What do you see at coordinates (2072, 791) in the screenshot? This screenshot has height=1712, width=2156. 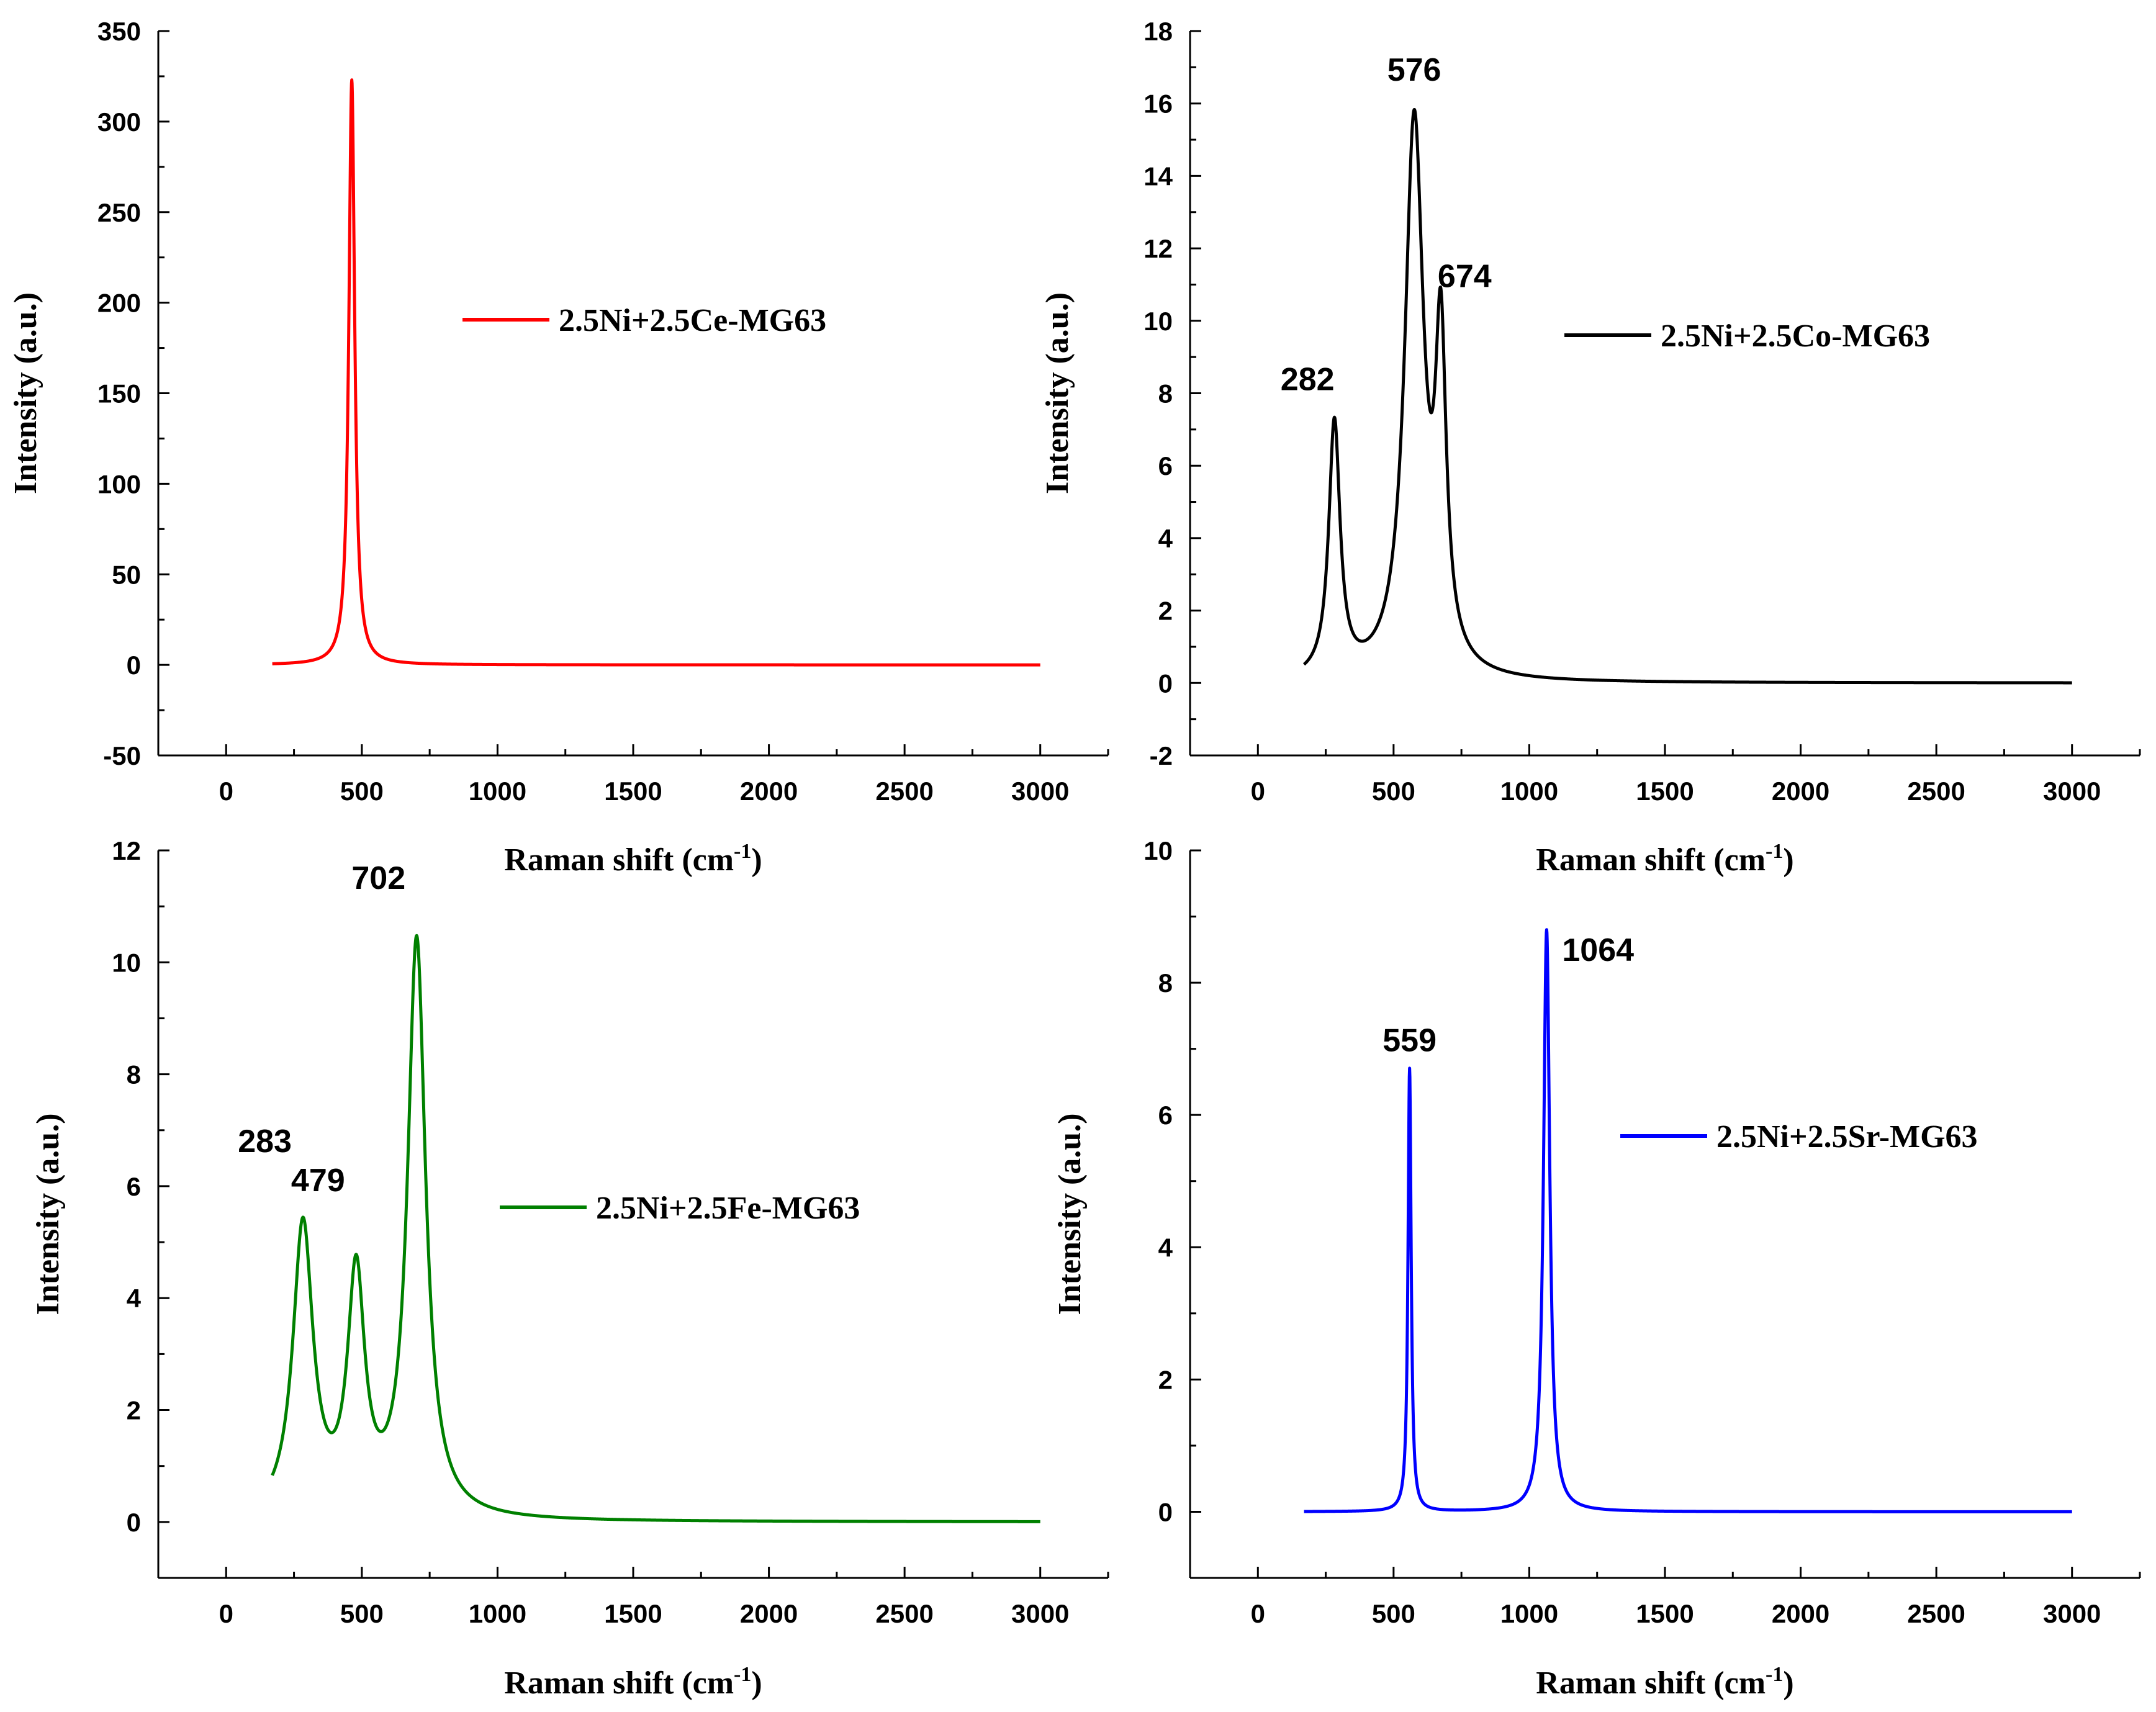 I see `co-x-tick-label: 3000` at bounding box center [2072, 791].